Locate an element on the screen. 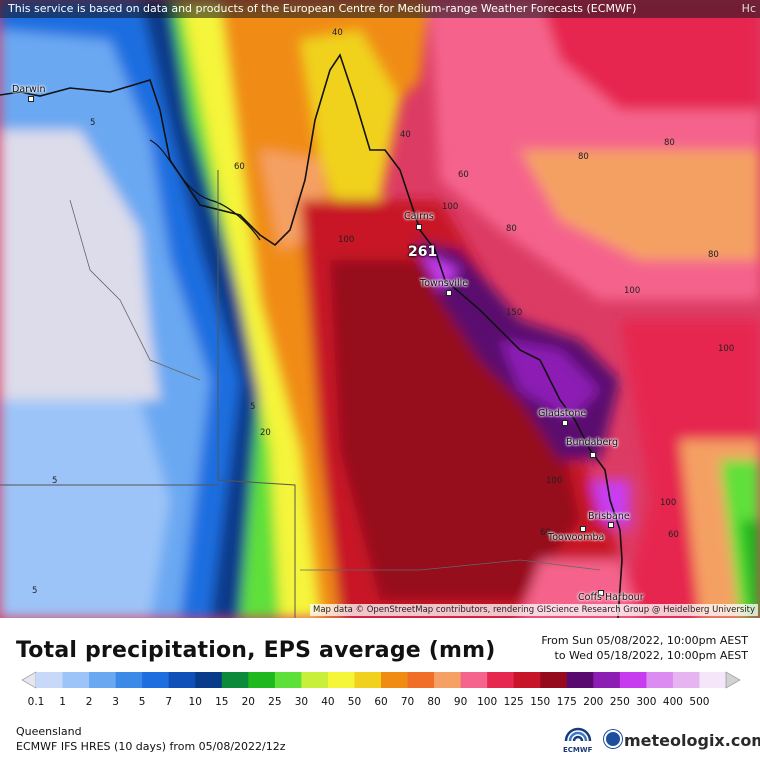 Image resolution: width=760 pixels, height=760 pixels. city-marker-toowoomba is located at coordinates (583, 529).